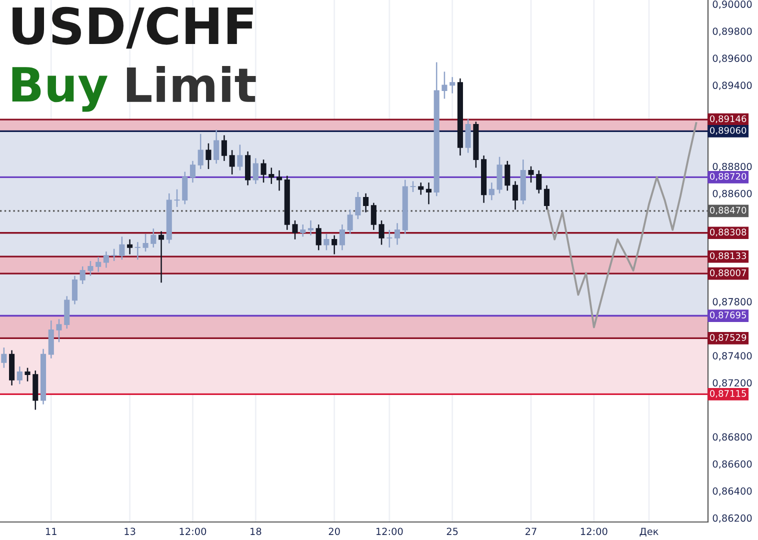 This screenshot has width=758, height=540. Describe the element at coordinates (732, 4) in the screenshot. I see `y-tick-label: 0,90000` at that location.